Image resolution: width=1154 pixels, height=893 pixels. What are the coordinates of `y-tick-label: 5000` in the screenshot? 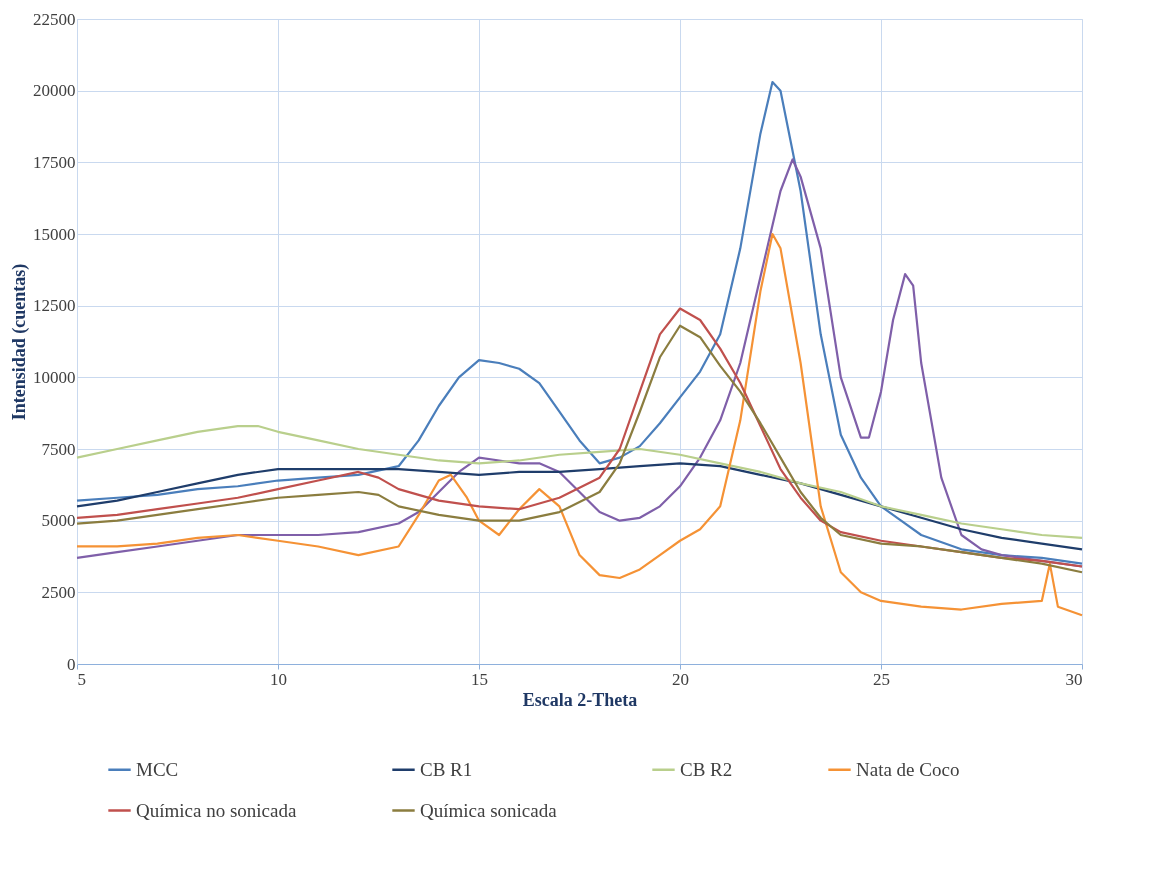 It's located at (58, 521).